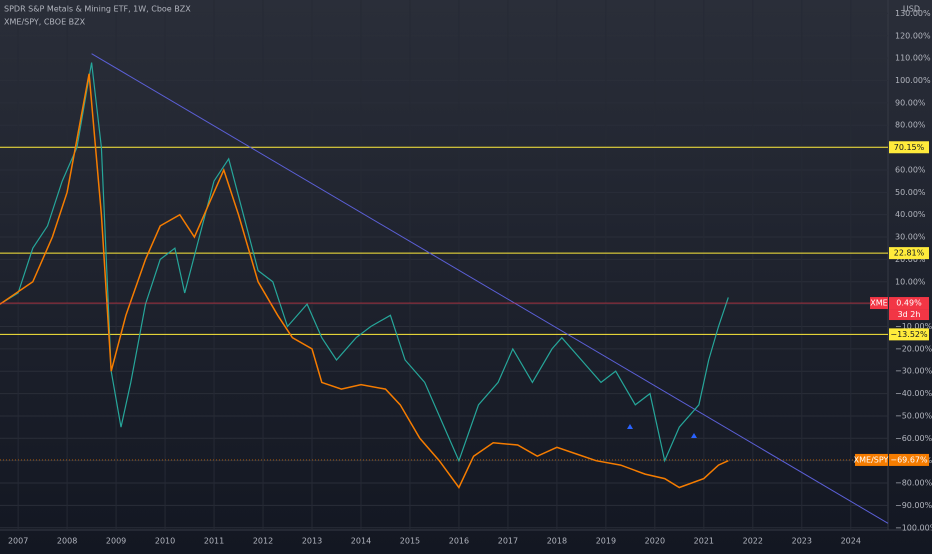 This screenshot has width=932, height=554. What do you see at coordinates (214, 541) in the screenshot?
I see `x-tick-label: 2011` at bounding box center [214, 541].